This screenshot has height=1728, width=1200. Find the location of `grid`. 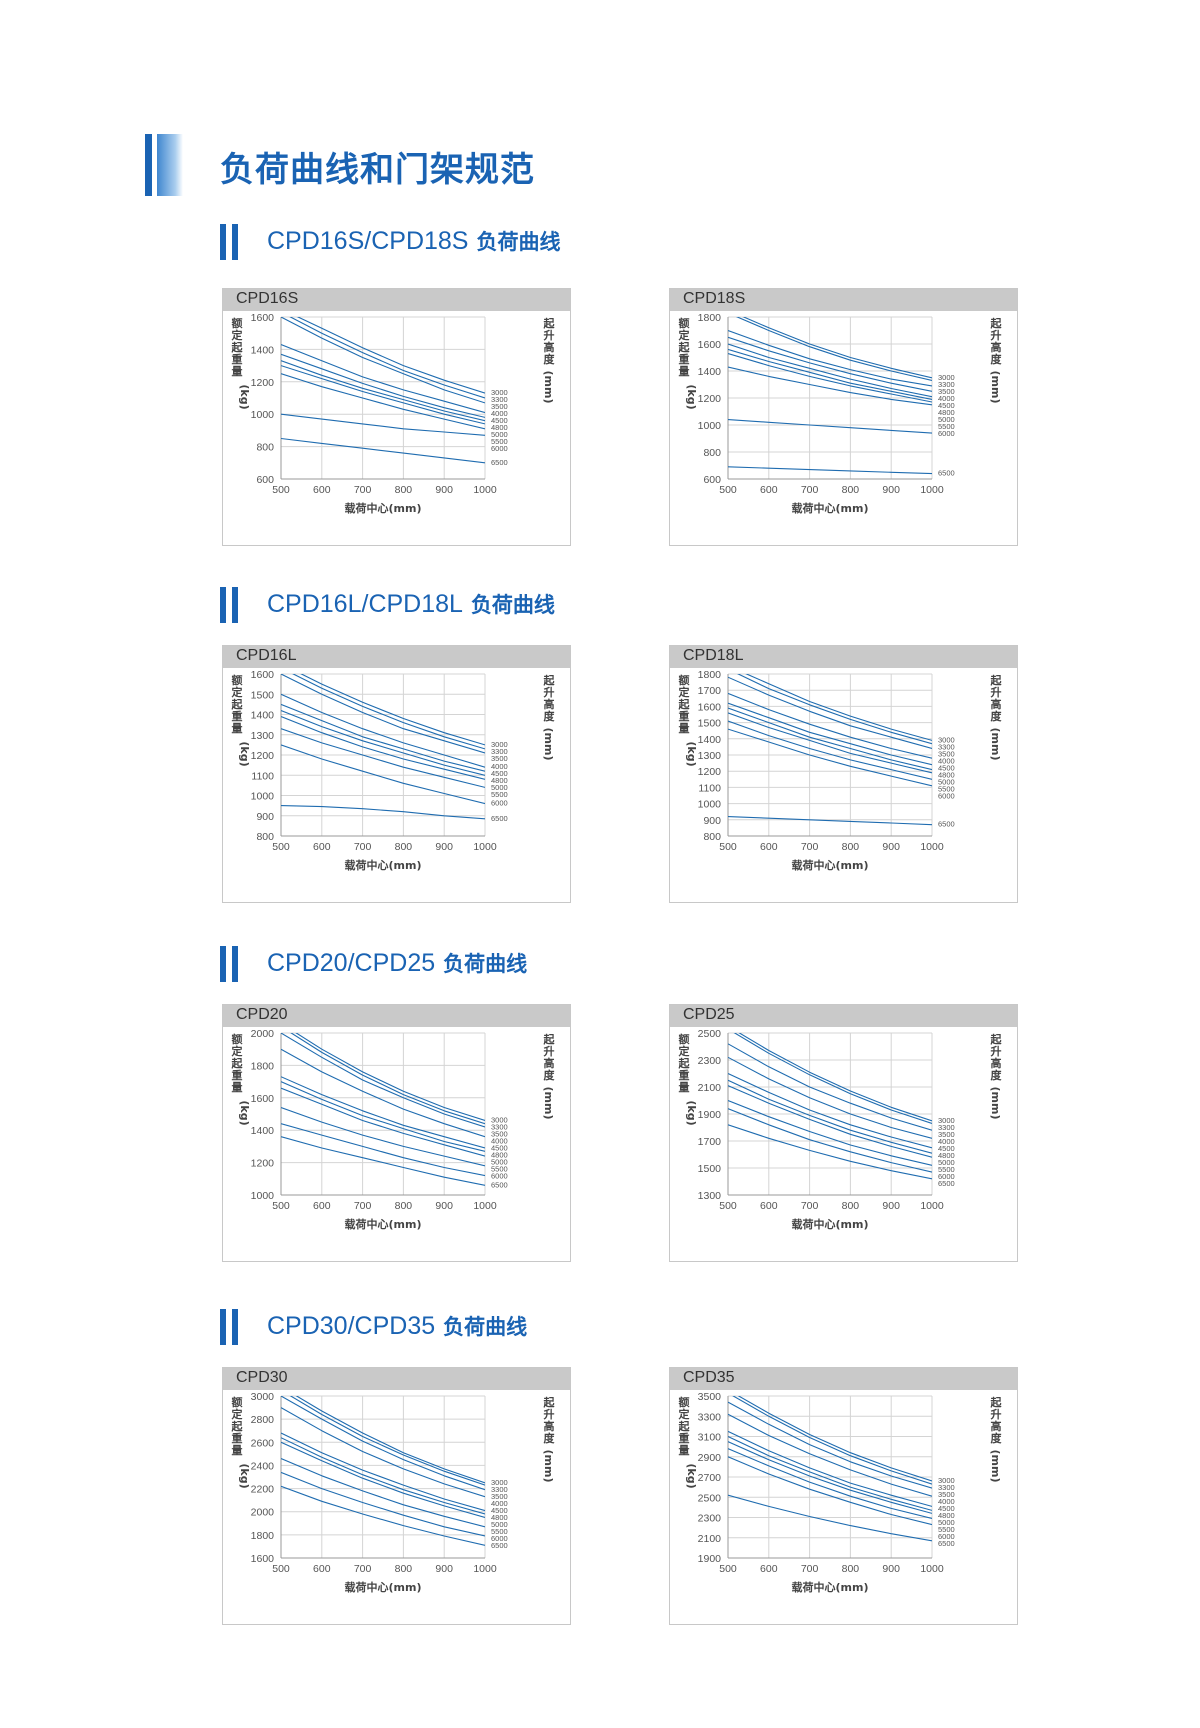

grid is located at coordinates (830, 1477).